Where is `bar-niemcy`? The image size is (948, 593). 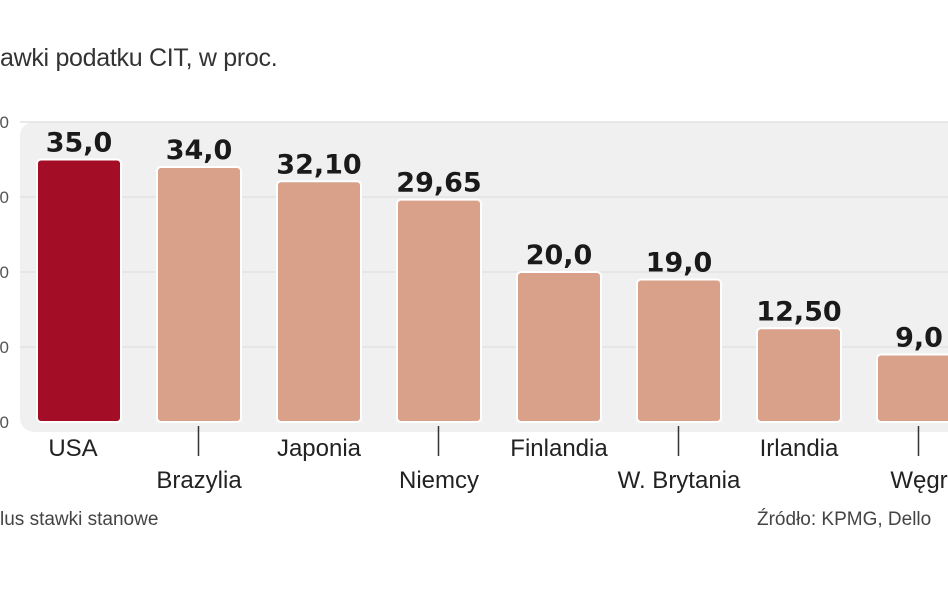 bar-niemcy is located at coordinates (439, 310).